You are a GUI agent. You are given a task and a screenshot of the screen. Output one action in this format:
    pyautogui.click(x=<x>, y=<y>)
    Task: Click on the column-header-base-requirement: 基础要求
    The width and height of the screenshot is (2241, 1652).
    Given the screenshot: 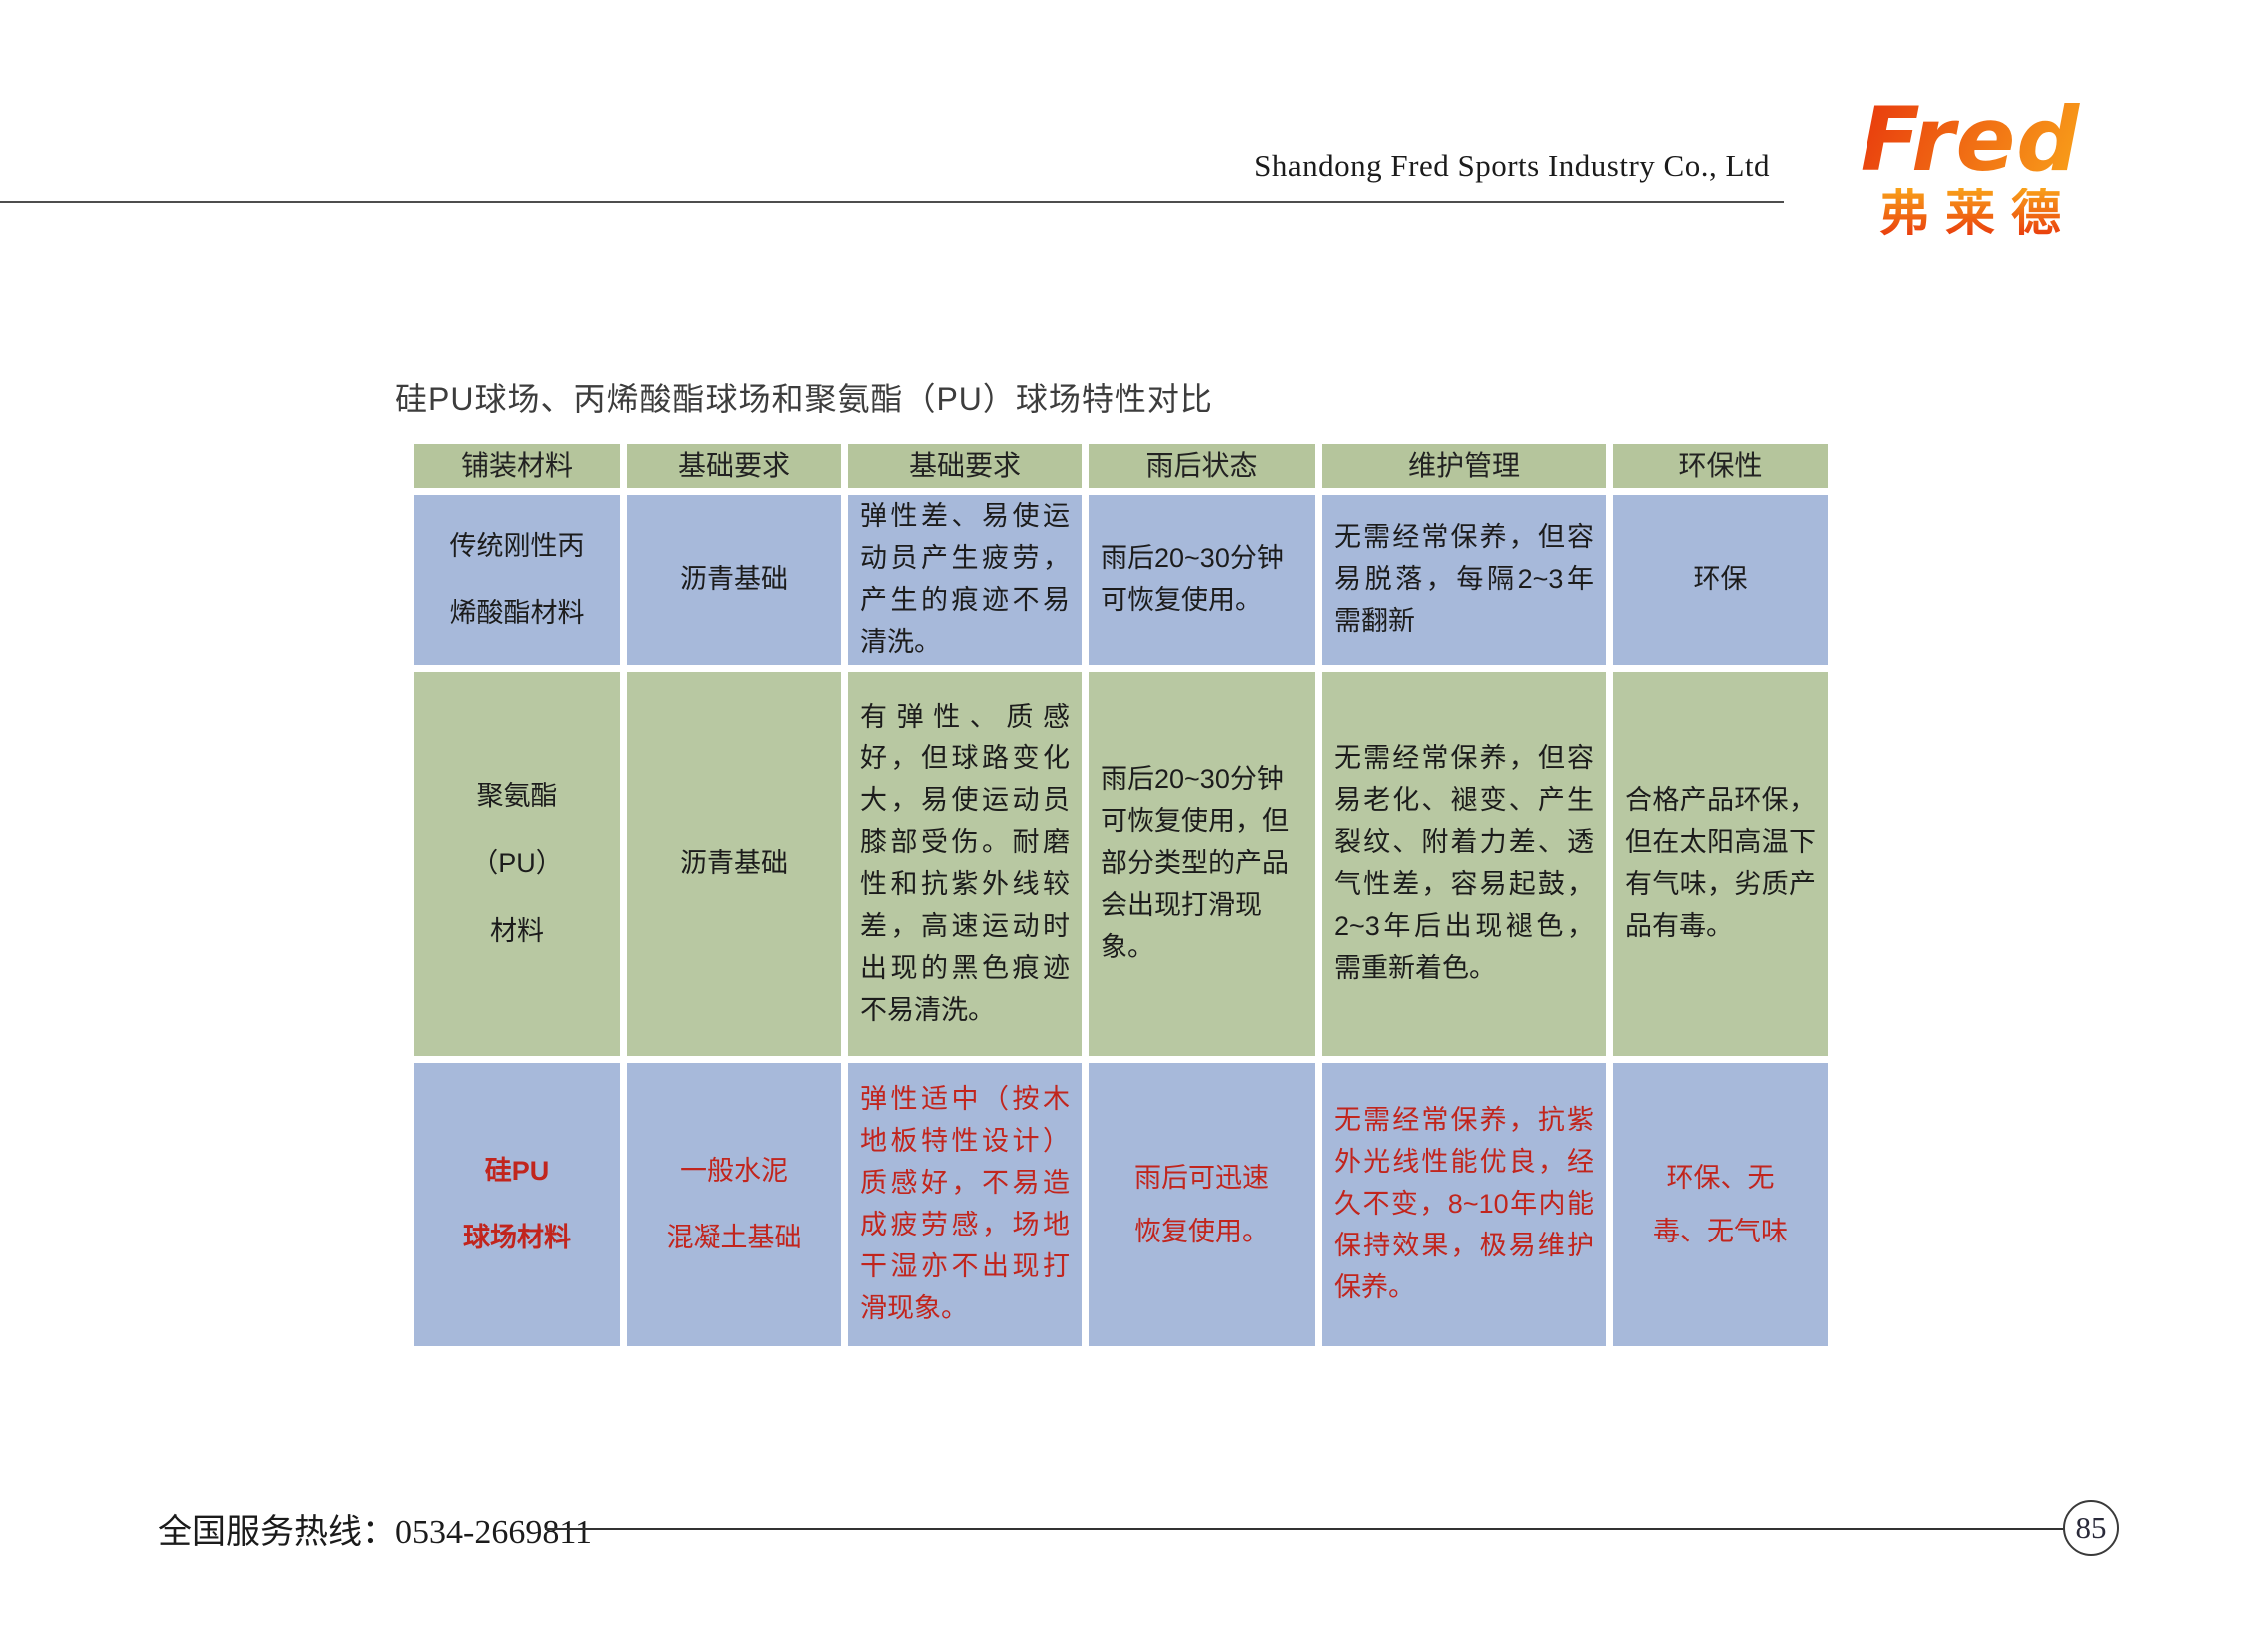 What is the action you would take?
    pyautogui.click(x=734, y=466)
    